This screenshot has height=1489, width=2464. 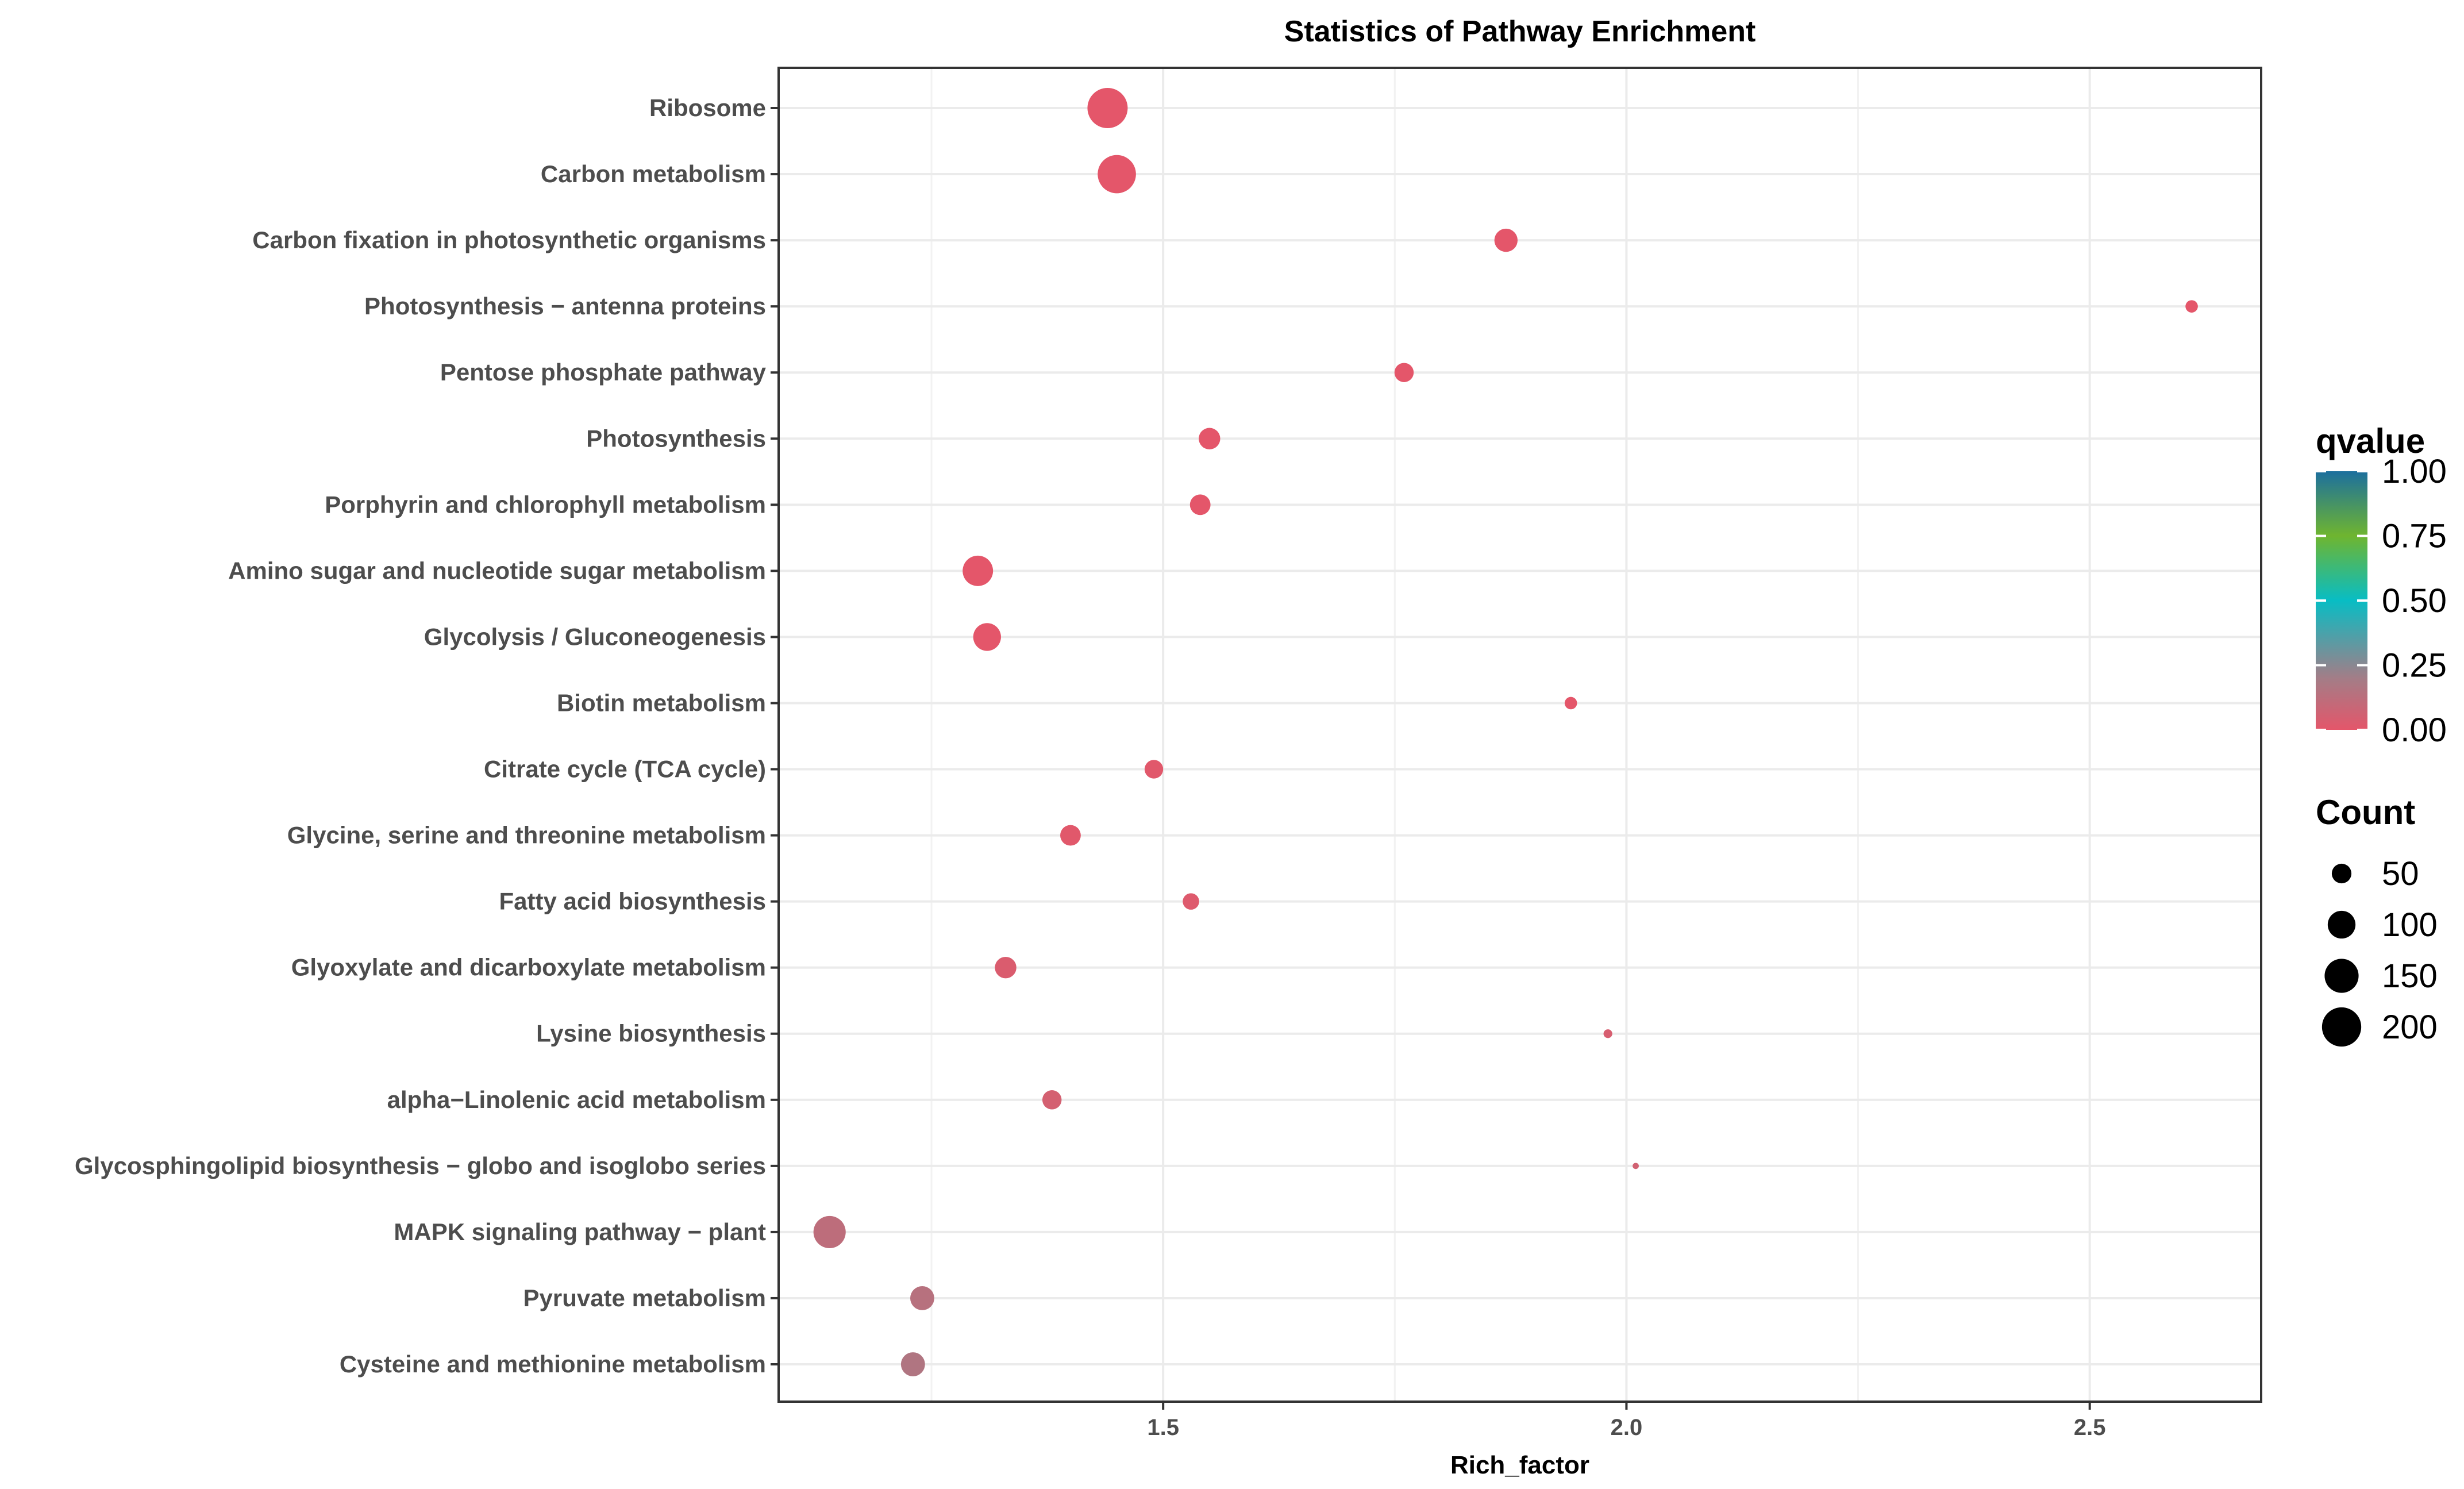 What do you see at coordinates (1627, 1427) in the screenshot?
I see `x-tick-label: 2.0` at bounding box center [1627, 1427].